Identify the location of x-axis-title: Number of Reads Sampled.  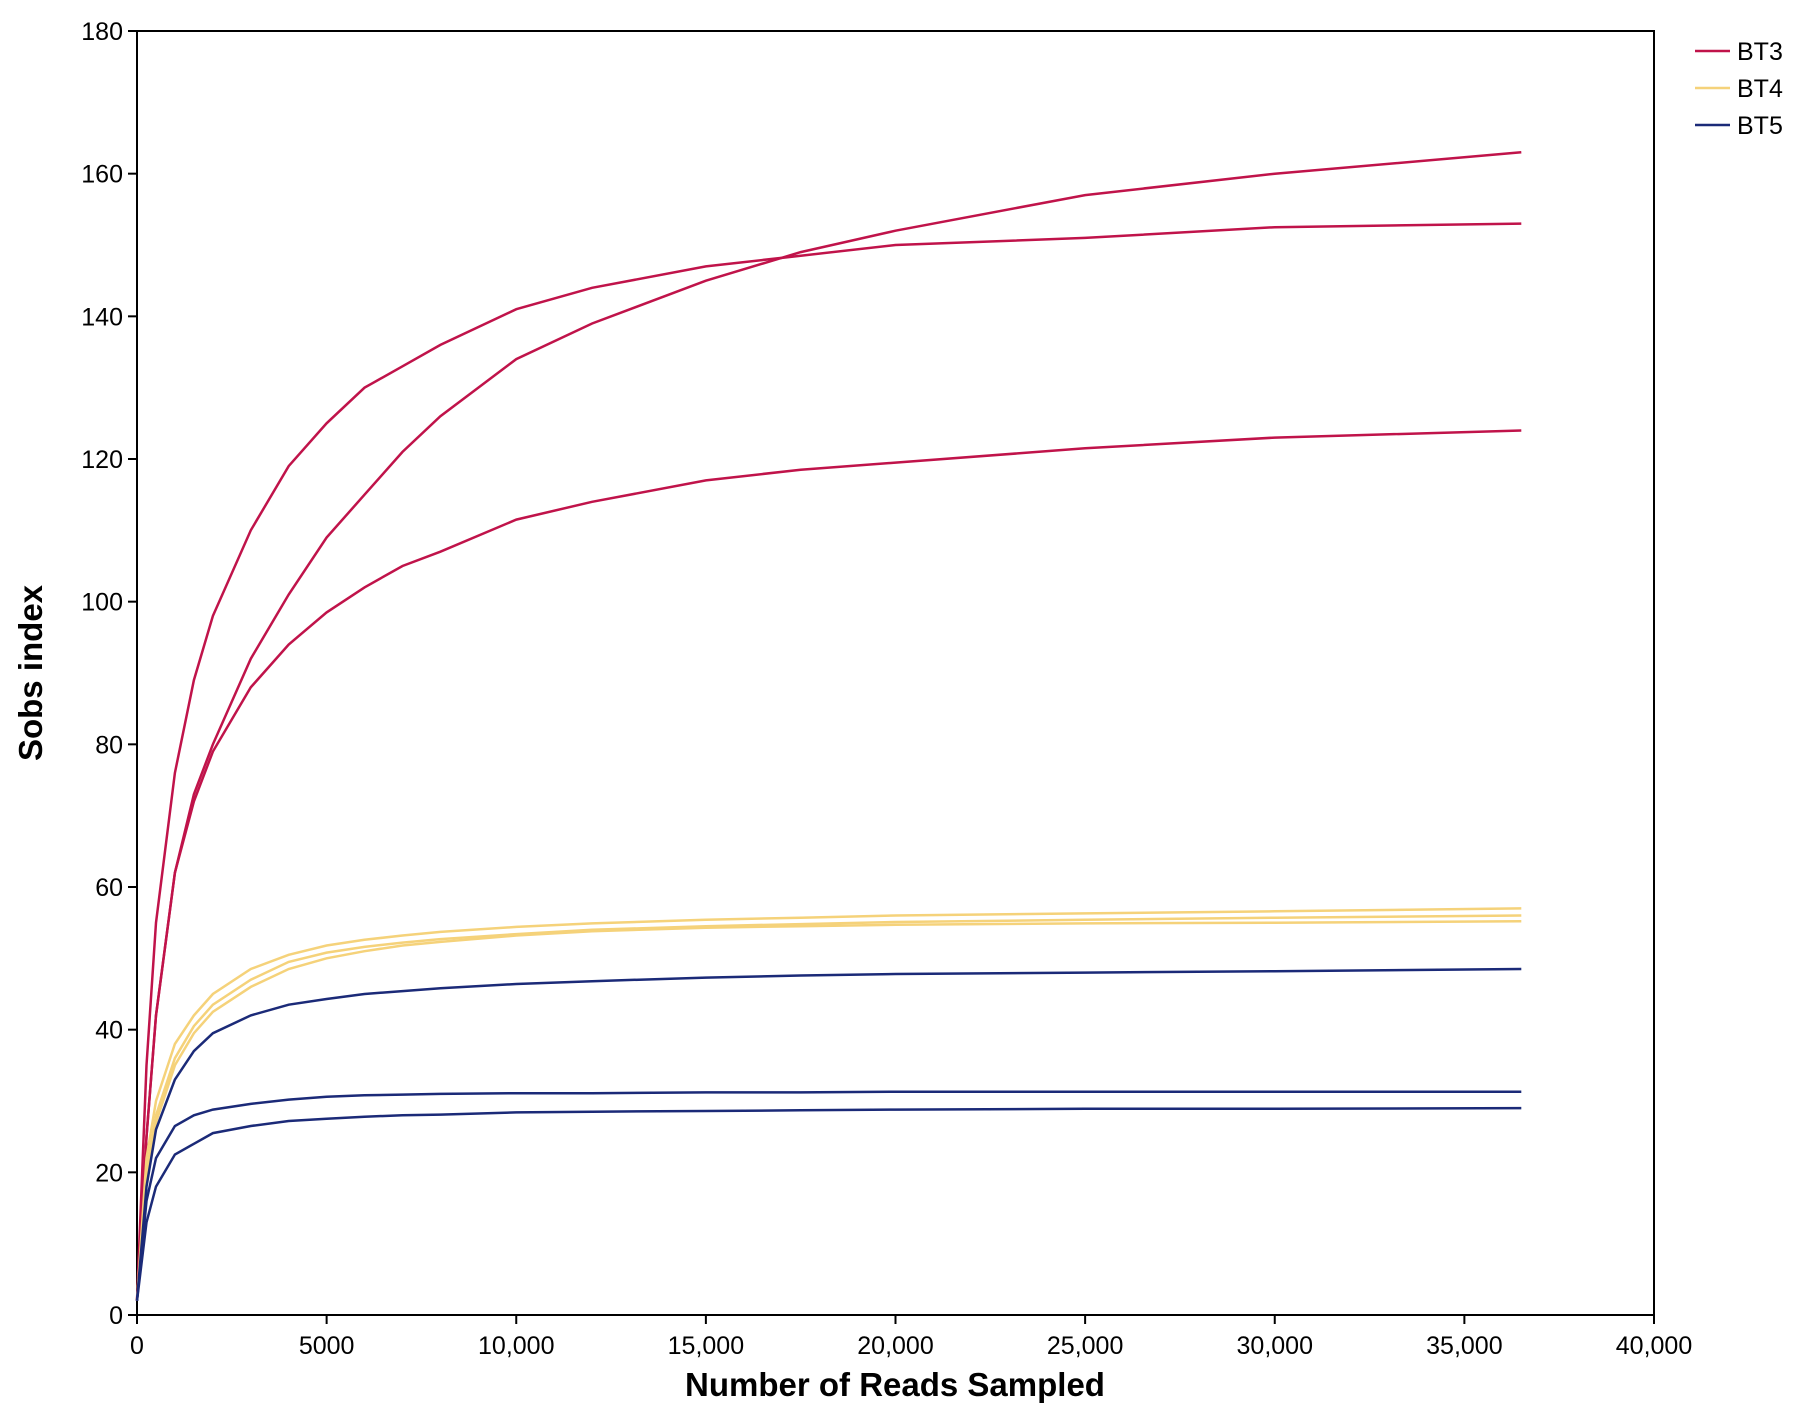
(895, 1384).